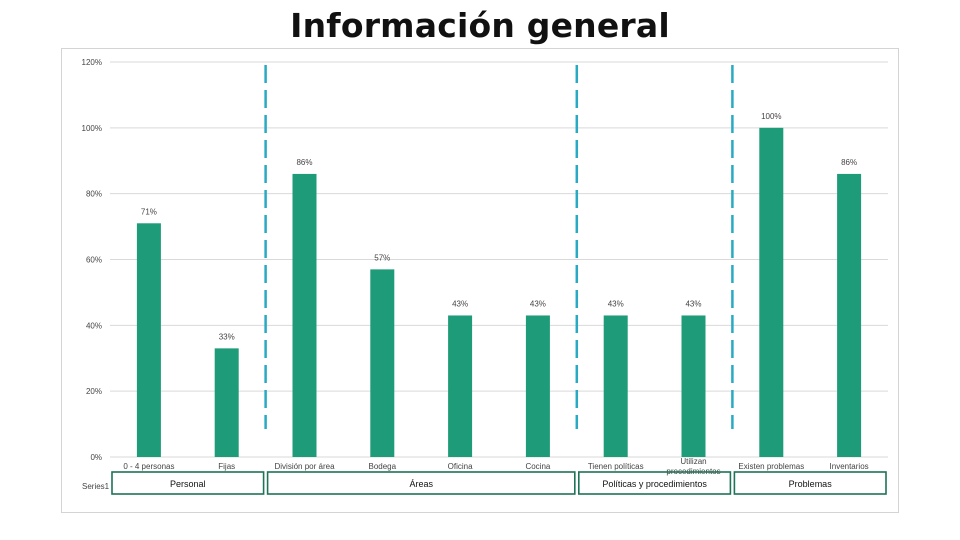 The height and width of the screenshot is (540, 960). I want to click on group-label: Problemas, so click(811, 484).